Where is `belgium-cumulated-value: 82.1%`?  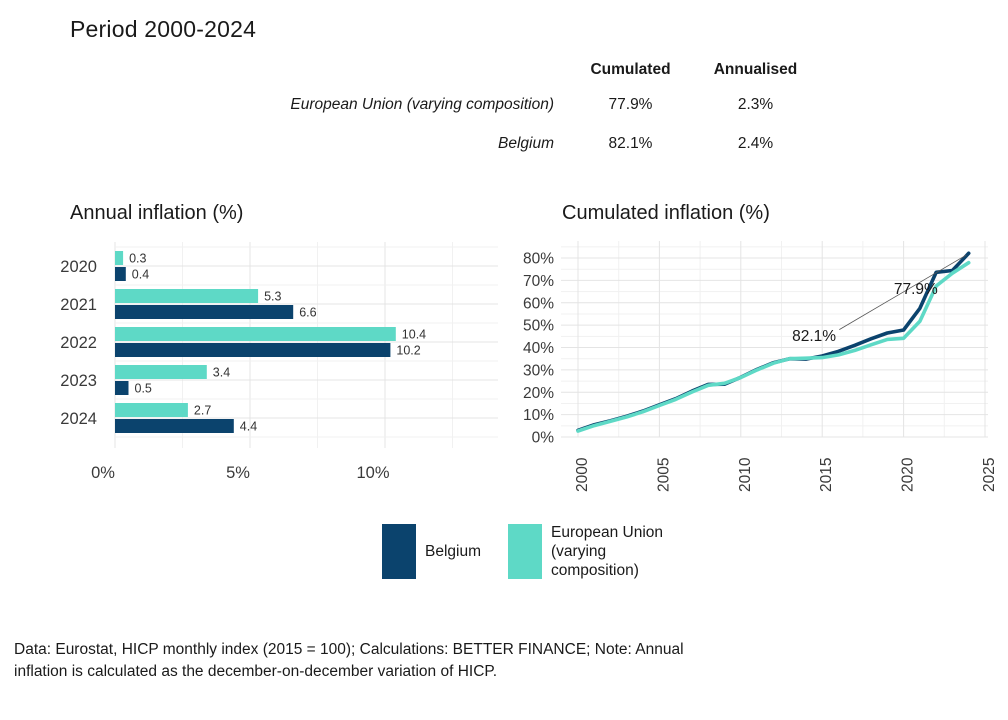
belgium-cumulated-value: 82.1% is located at coordinates (630, 143).